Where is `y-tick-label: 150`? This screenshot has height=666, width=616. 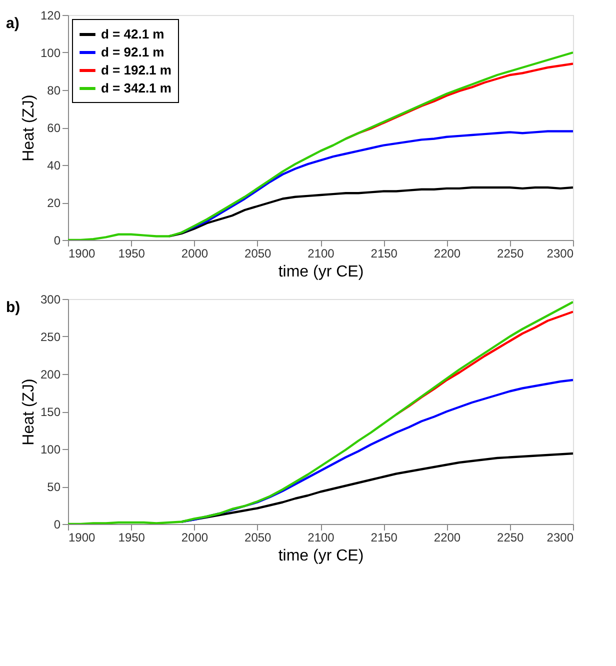 y-tick-label: 150 is located at coordinates (50, 412).